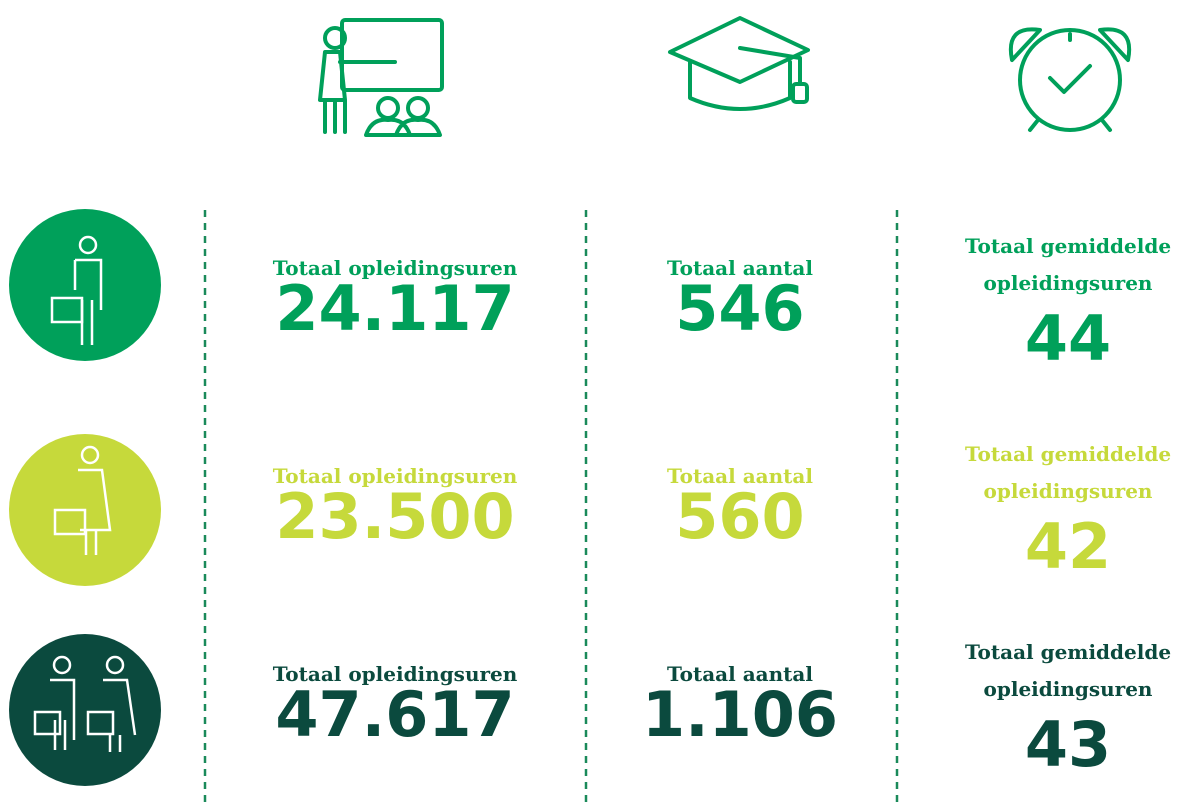 This screenshot has height=808, width=1187. What do you see at coordinates (740, 308) in the screenshot?
I see `count-value: 546` at bounding box center [740, 308].